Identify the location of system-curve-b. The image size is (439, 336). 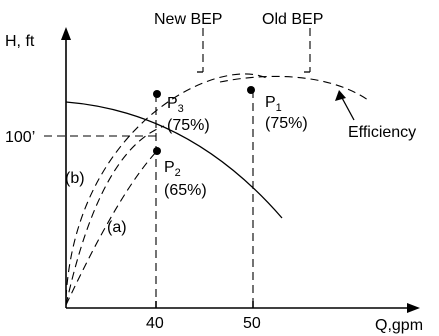
(115, 215).